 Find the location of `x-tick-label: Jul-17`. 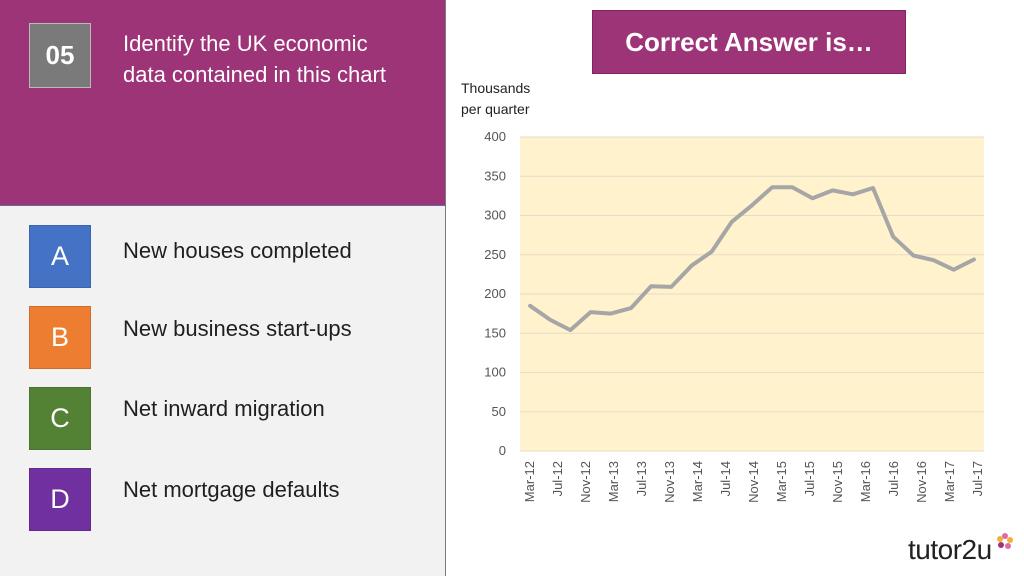

x-tick-label: Jul-17 is located at coordinates (977, 478).